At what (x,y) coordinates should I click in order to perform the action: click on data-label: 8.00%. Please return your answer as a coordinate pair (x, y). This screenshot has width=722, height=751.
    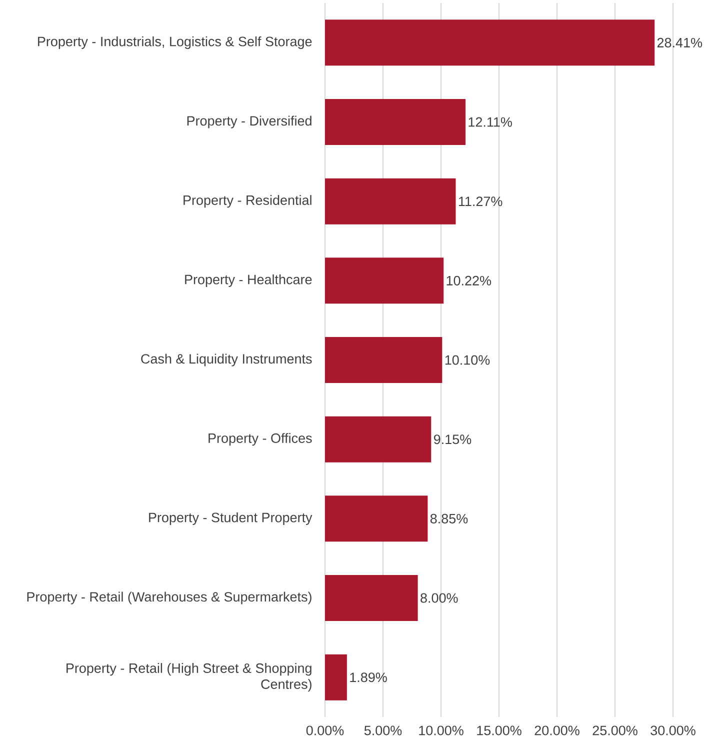
    Looking at the image, I should click on (439, 598).